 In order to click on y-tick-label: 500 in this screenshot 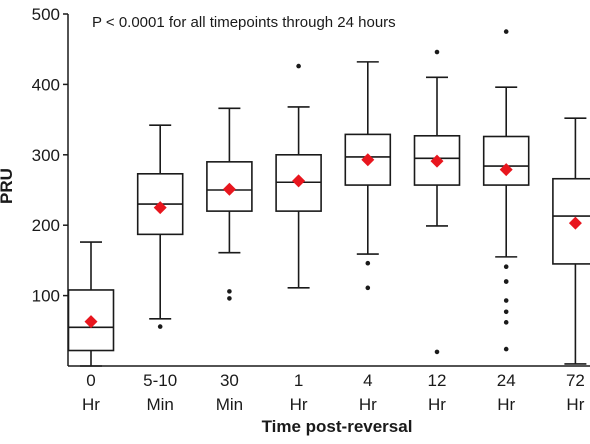, I will do `click(46, 14)`.